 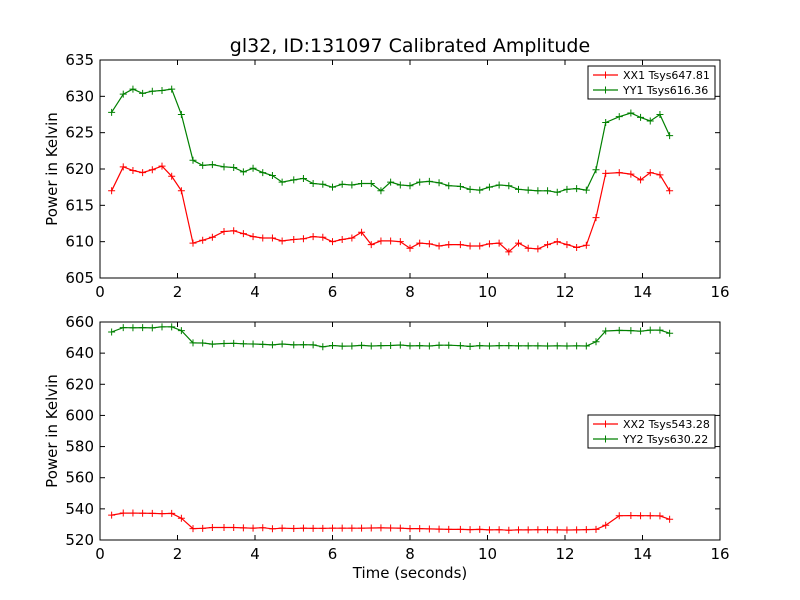 What do you see at coordinates (79, 447) in the screenshot?
I see `y-tick-label: 580` at bounding box center [79, 447].